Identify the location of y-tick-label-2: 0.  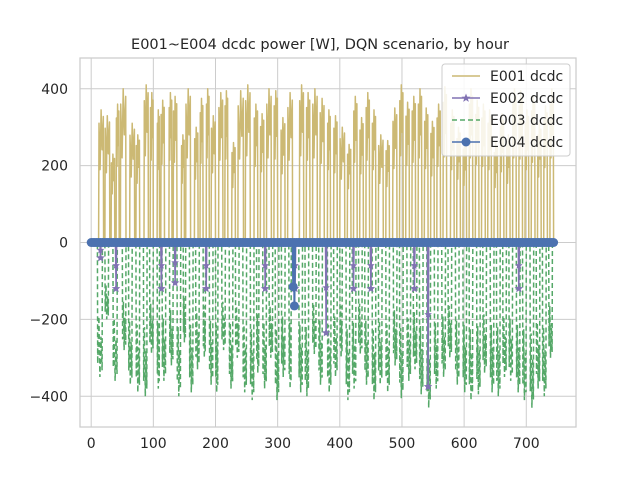
(63, 244).